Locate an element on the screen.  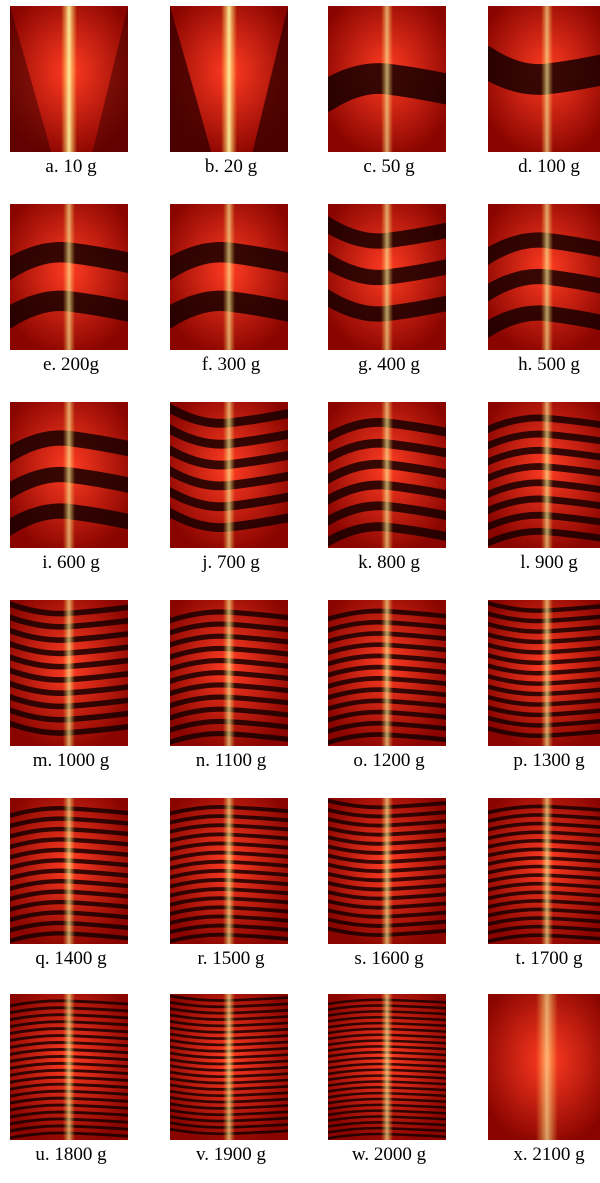
panel-r: r. 1500 g is located at coordinates (235, 889).